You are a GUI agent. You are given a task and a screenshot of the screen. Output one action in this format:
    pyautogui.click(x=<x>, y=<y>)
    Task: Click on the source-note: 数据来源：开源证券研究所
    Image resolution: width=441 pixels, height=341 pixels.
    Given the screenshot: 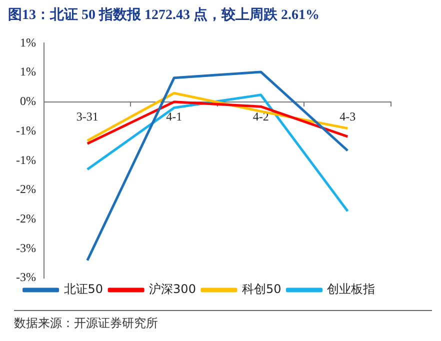 What is the action you would take?
    pyautogui.click(x=223, y=321)
    